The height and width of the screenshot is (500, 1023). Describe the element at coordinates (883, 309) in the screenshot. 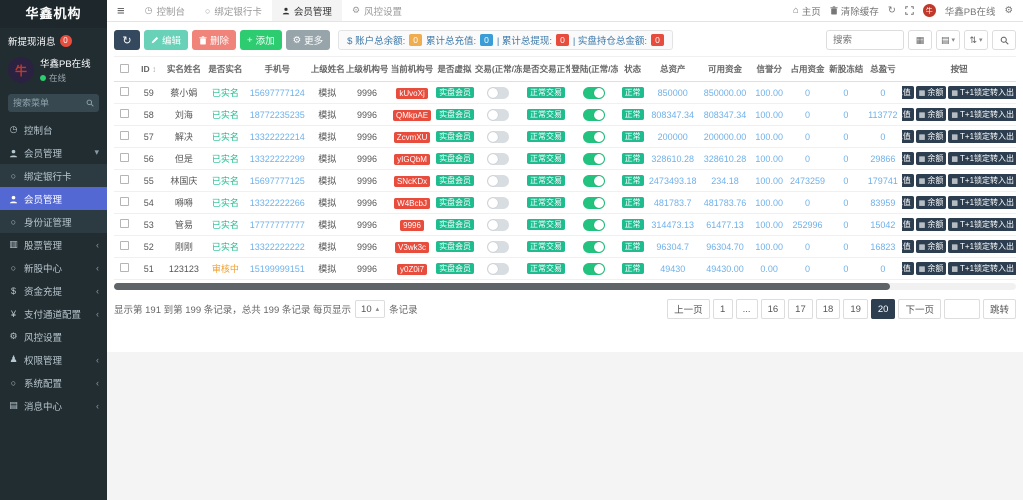

I see `page-button-active: 20` at that location.